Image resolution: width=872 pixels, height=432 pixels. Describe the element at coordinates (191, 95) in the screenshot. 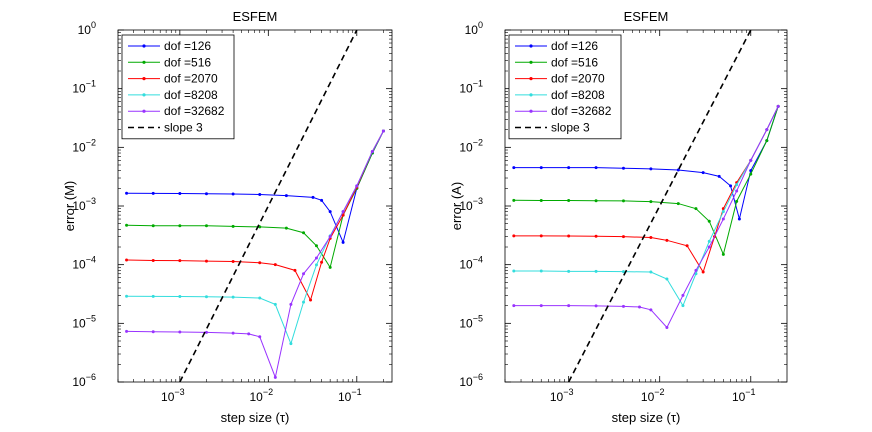

I see `legend-label-dof-8208: dof =8208` at that location.